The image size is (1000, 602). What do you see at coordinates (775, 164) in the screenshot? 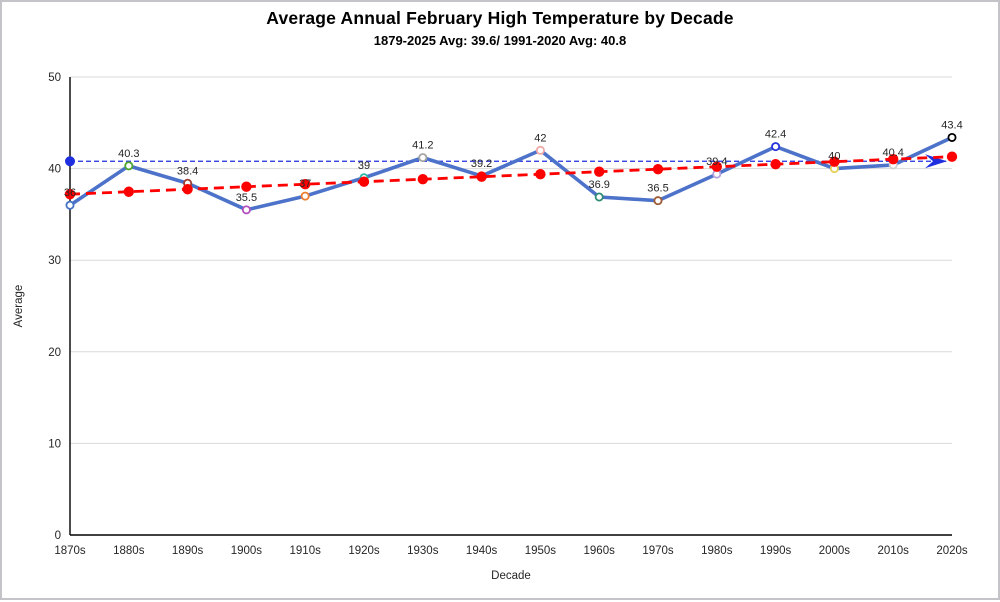
I see `trend-dot-1990s` at bounding box center [775, 164].